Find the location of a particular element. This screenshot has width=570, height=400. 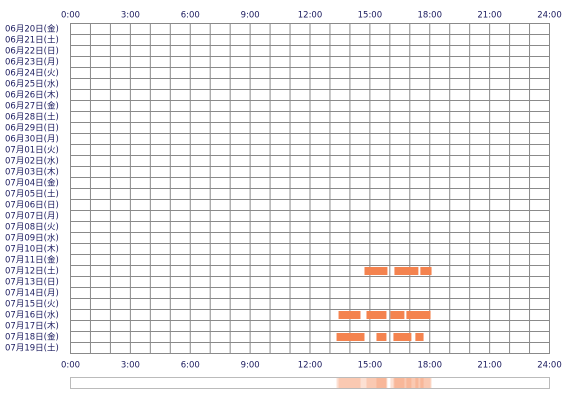

row-label: 06月20日(金) is located at coordinates (32, 29).